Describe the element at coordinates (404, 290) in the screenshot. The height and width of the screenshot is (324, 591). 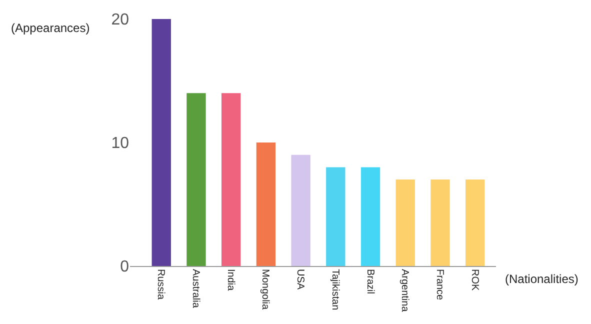
I see `x-tick-label: Argentina` at that location.